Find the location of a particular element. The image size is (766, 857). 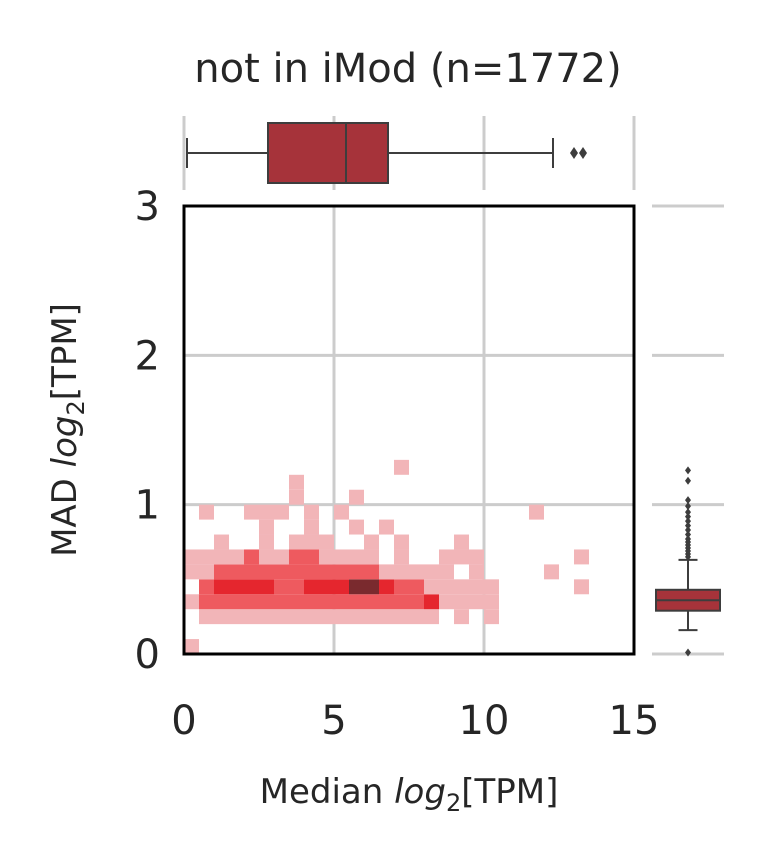

x-tick-label-1: 5 is located at coordinates (333, 721).